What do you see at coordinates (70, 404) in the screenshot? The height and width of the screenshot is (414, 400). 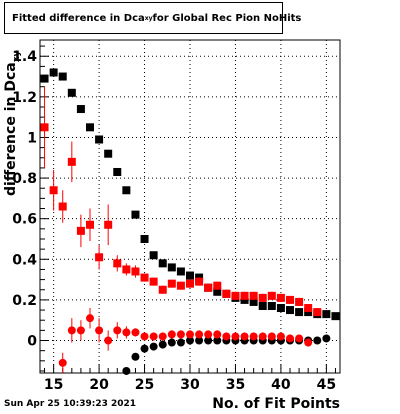 I see `datestamp: Sun Apr 25 10:39:23 2021` at bounding box center [70, 404].